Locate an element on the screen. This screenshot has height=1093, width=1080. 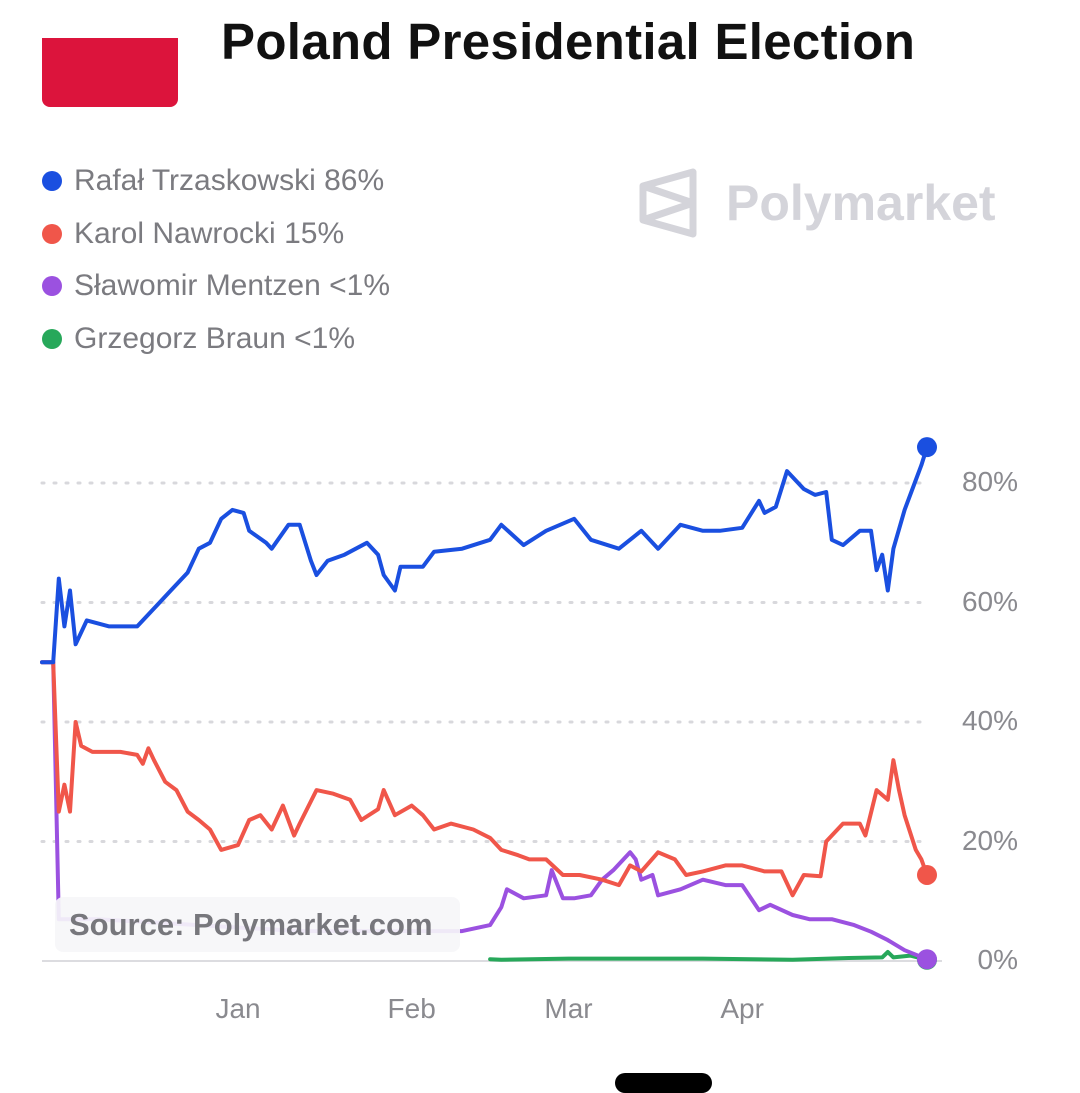
y-tick-label: 80% is located at coordinates (989, 481).